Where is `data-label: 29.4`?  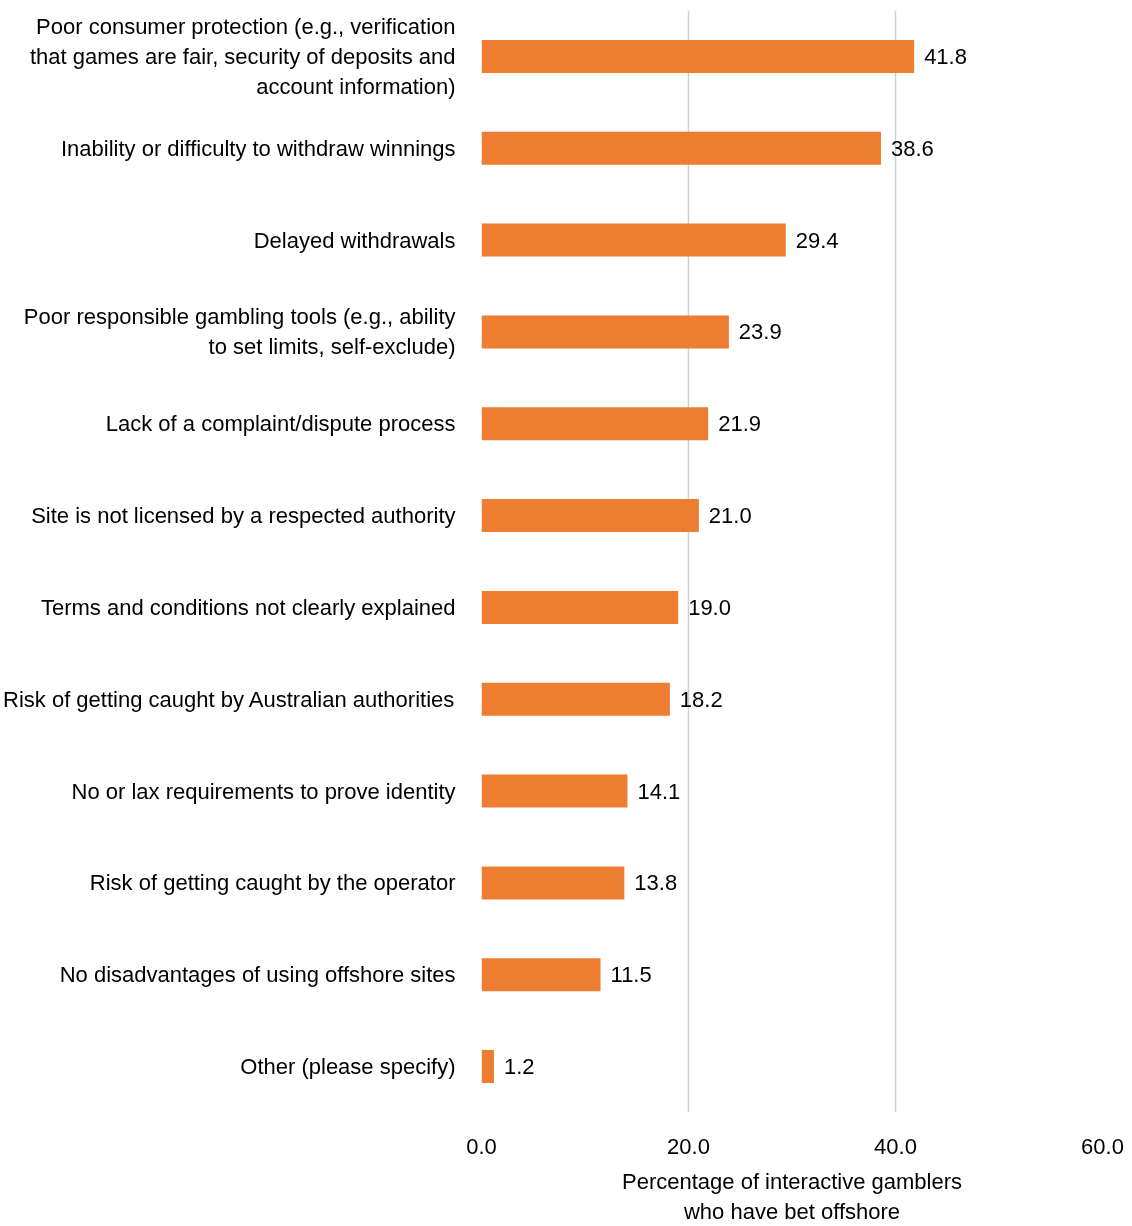
data-label: 29.4 is located at coordinates (817, 240).